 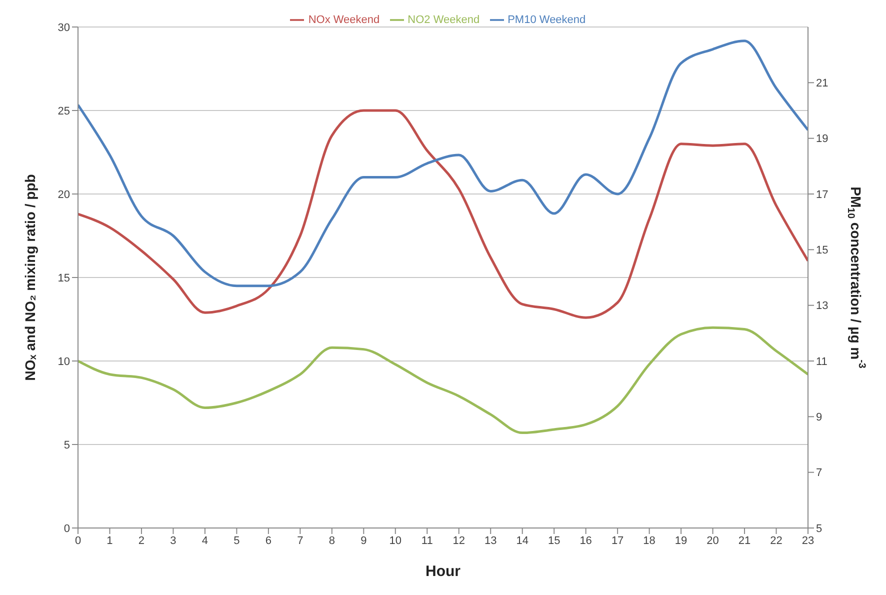 What do you see at coordinates (547, 20) in the screenshot?
I see `legend-label: PM10 Weekend` at bounding box center [547, 20].